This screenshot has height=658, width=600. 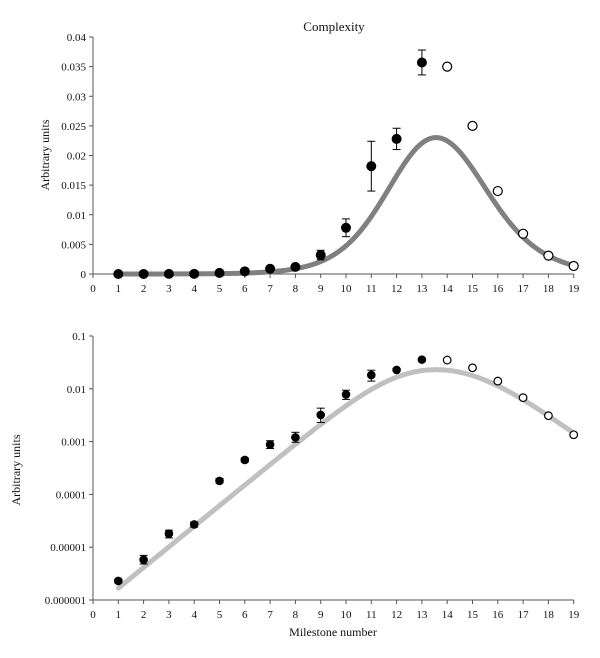 I want to click on y-tick-label: 0.0001, so click(x=71, y=495).